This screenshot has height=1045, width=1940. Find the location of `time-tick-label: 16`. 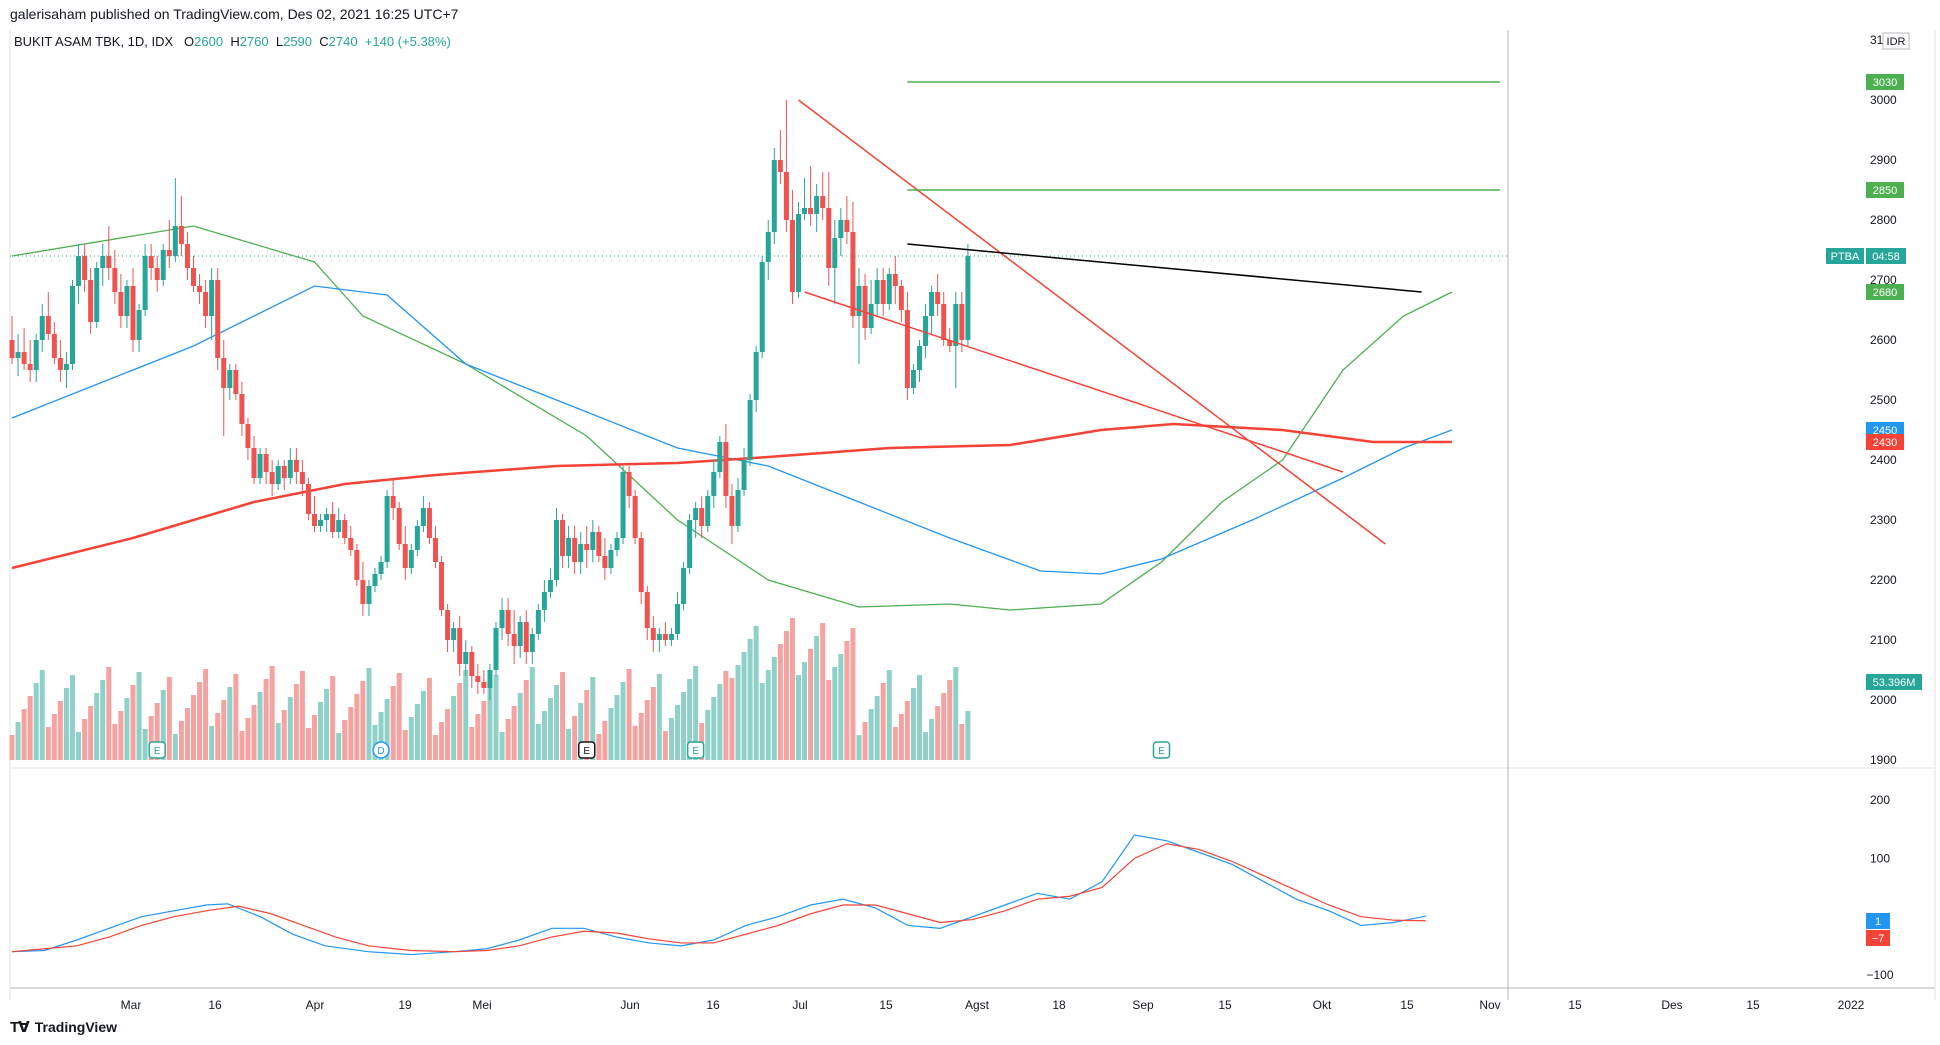

time-tick-label: 16 is located at coordinates (215, 1005).